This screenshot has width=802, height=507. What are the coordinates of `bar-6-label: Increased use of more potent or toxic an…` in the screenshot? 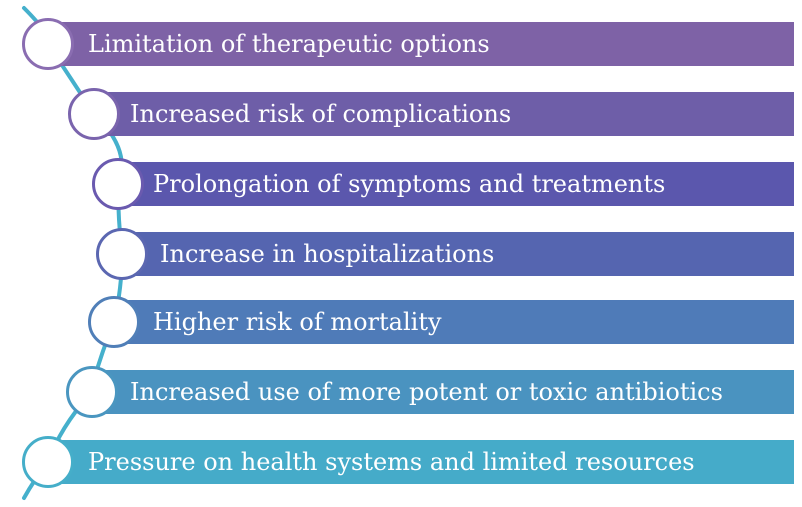 It's located at (426, 392).